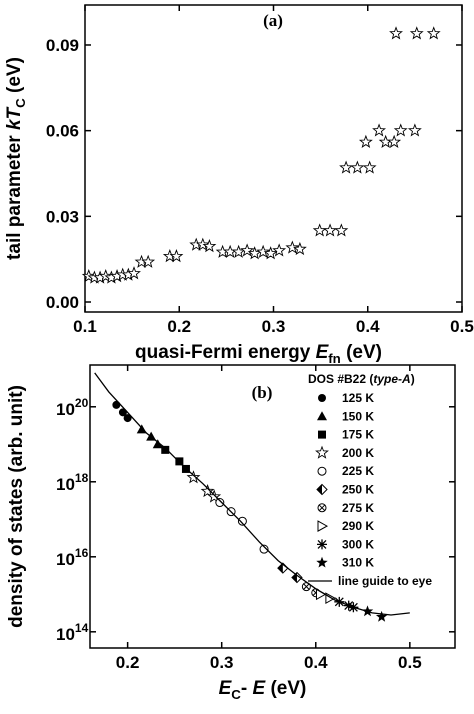 The width and height of the screenshot is (474, 714). I want to click on label-part: fn, so click(334, 358).